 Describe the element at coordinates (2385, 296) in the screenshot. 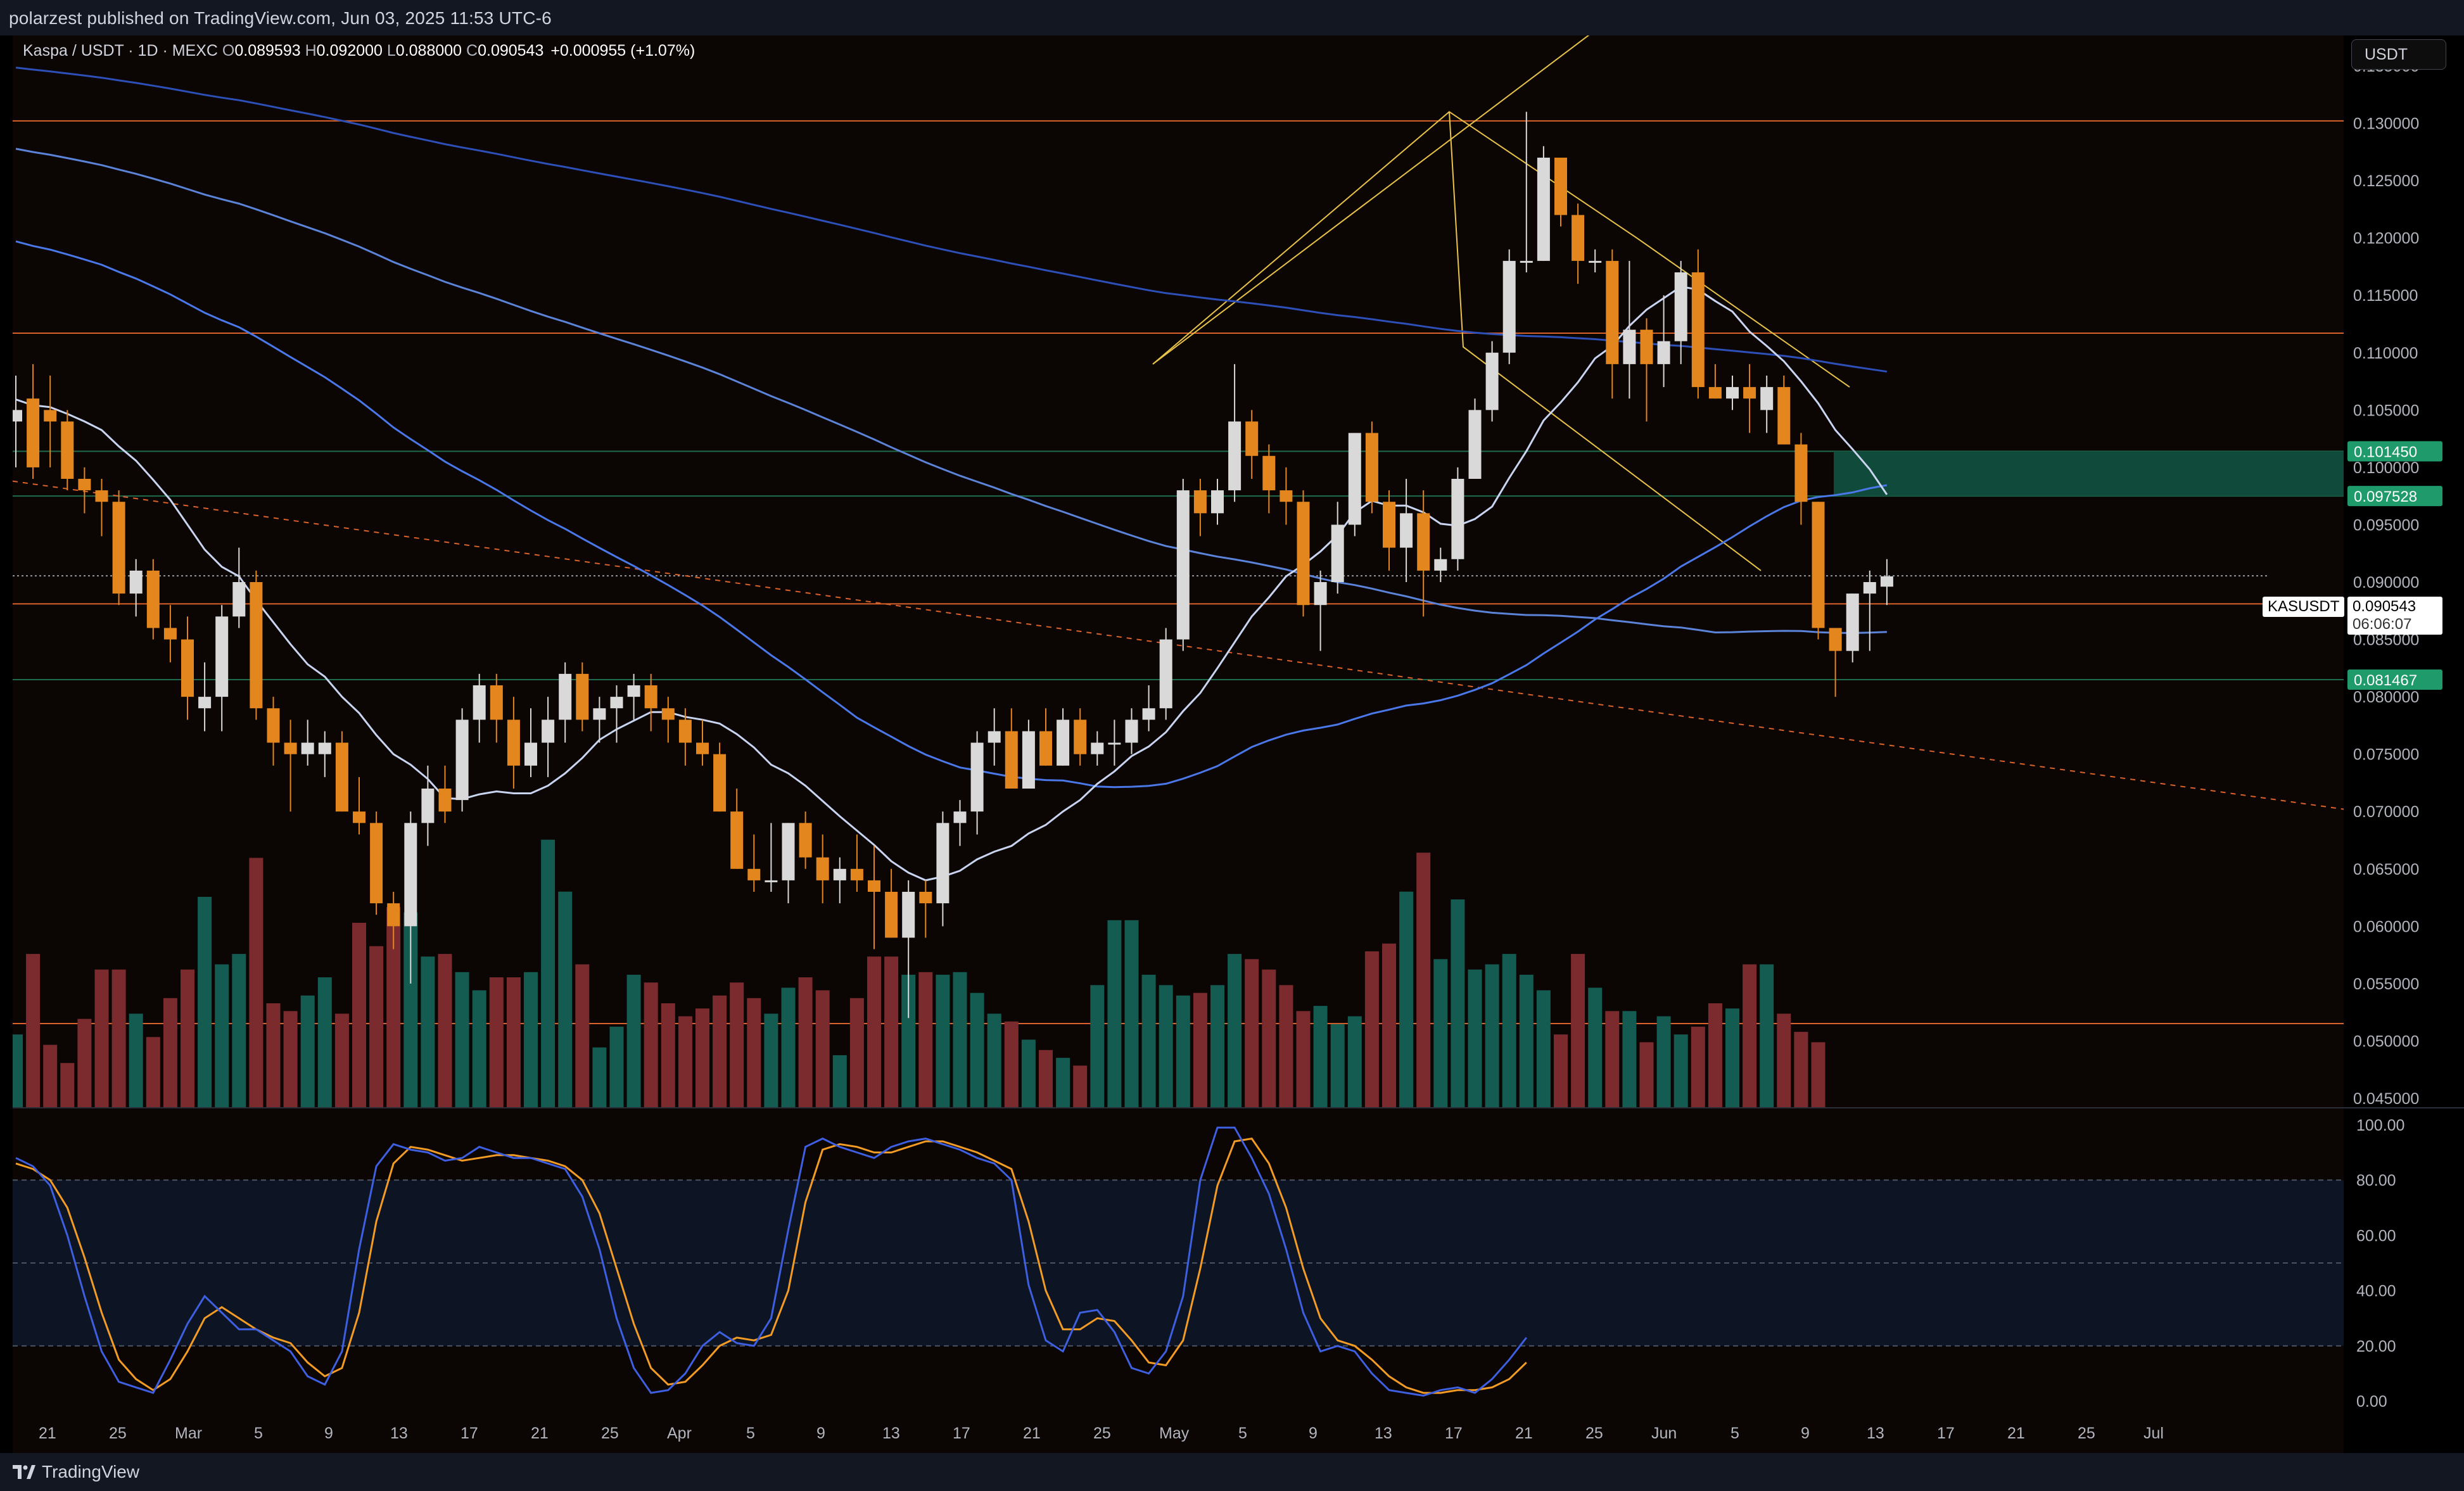

I see `price-tick-label: 0.115000` at that location.